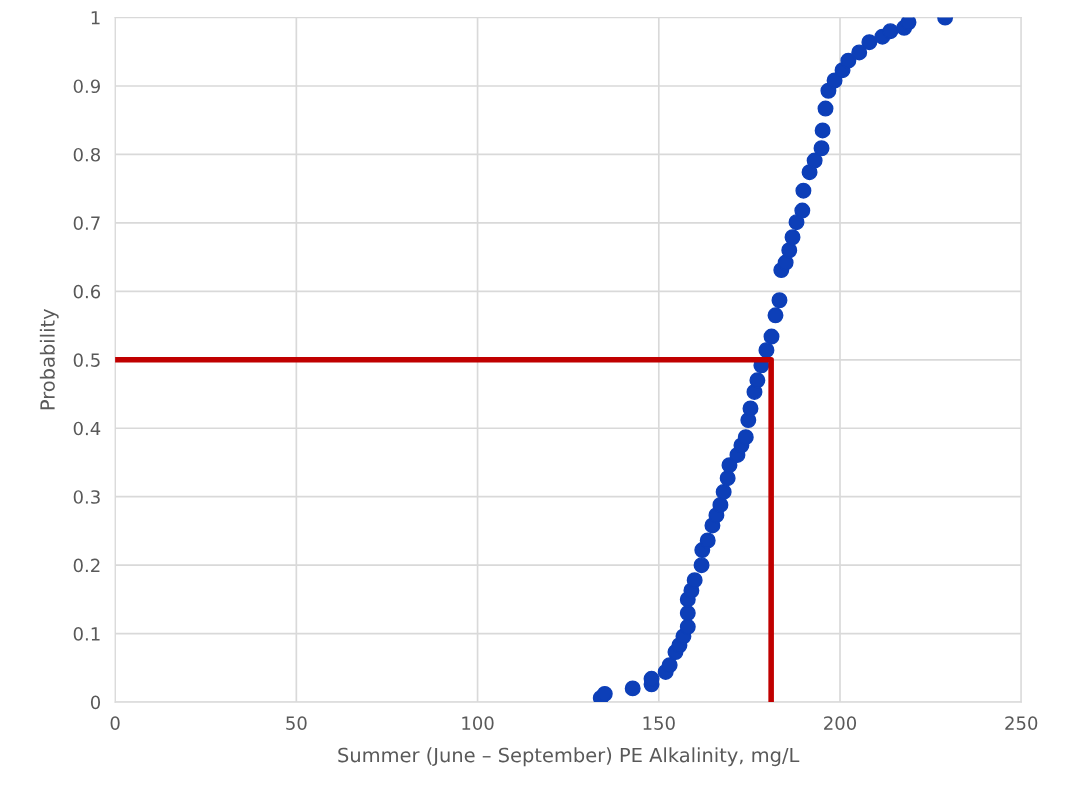  What do you see at coordinates (86, 565) in the screenshot?
I see `y-tick-label: 0.2` at bounding box center [86, 565].